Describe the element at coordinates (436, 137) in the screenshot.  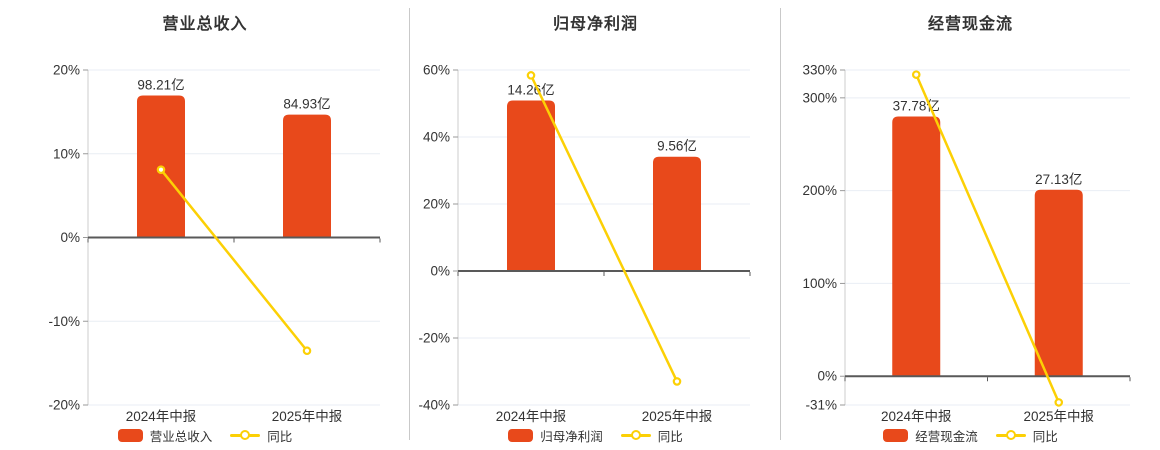
I see `y-tick-label: 40%` at that location.